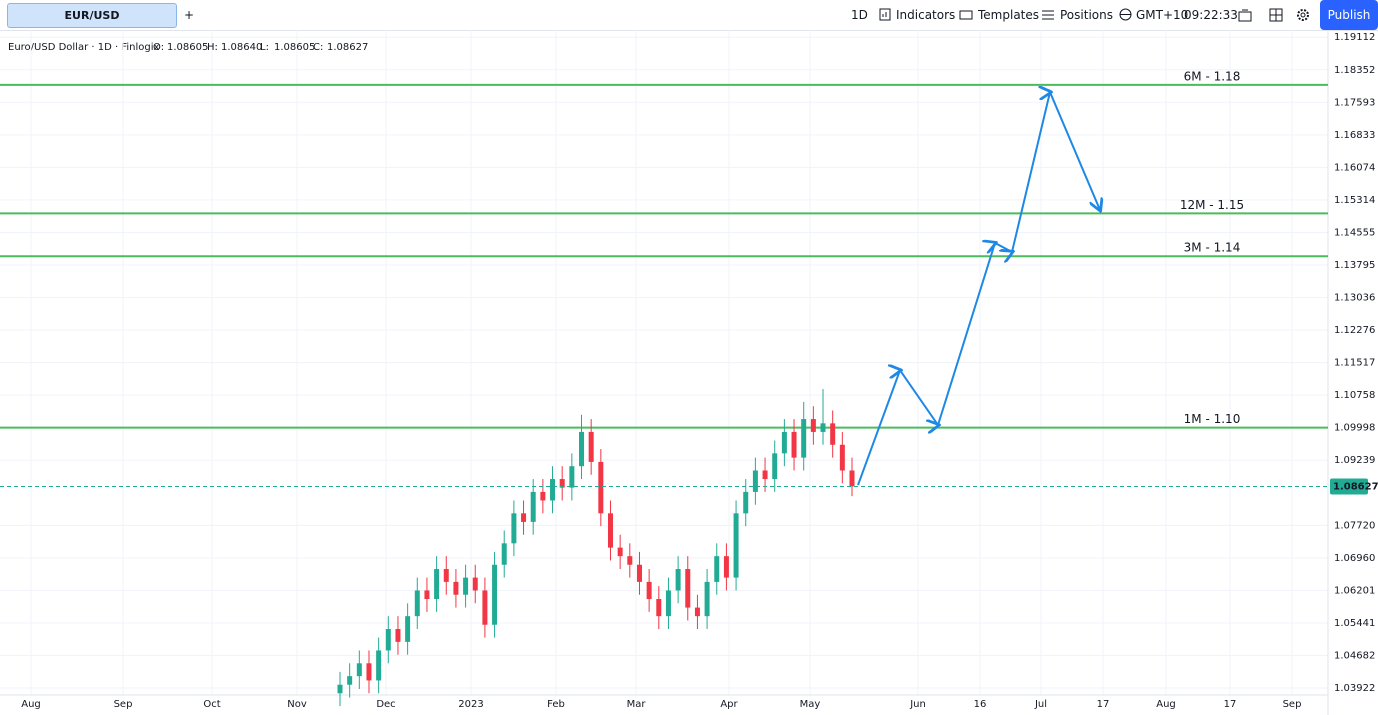 This screenshot has height=715, width=1378. Describe the element at coordinates (1354, 460) in the screenshot. I see `y-tick-label: 1.09239` at that location.